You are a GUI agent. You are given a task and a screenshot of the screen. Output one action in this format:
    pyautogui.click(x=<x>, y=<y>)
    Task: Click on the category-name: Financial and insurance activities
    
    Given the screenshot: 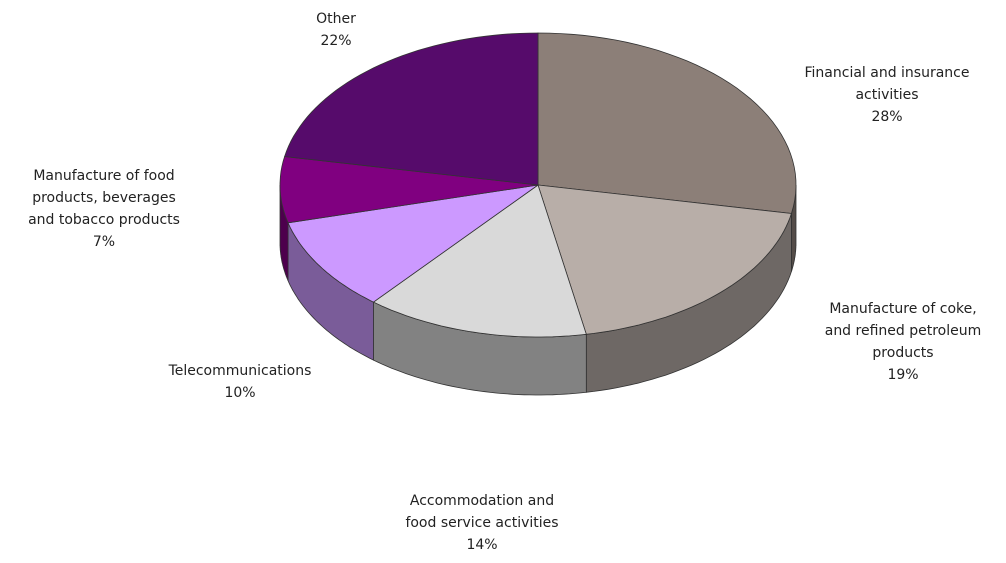 What is the action you would take?
    pyautogui.click(x=887, y=84)
    